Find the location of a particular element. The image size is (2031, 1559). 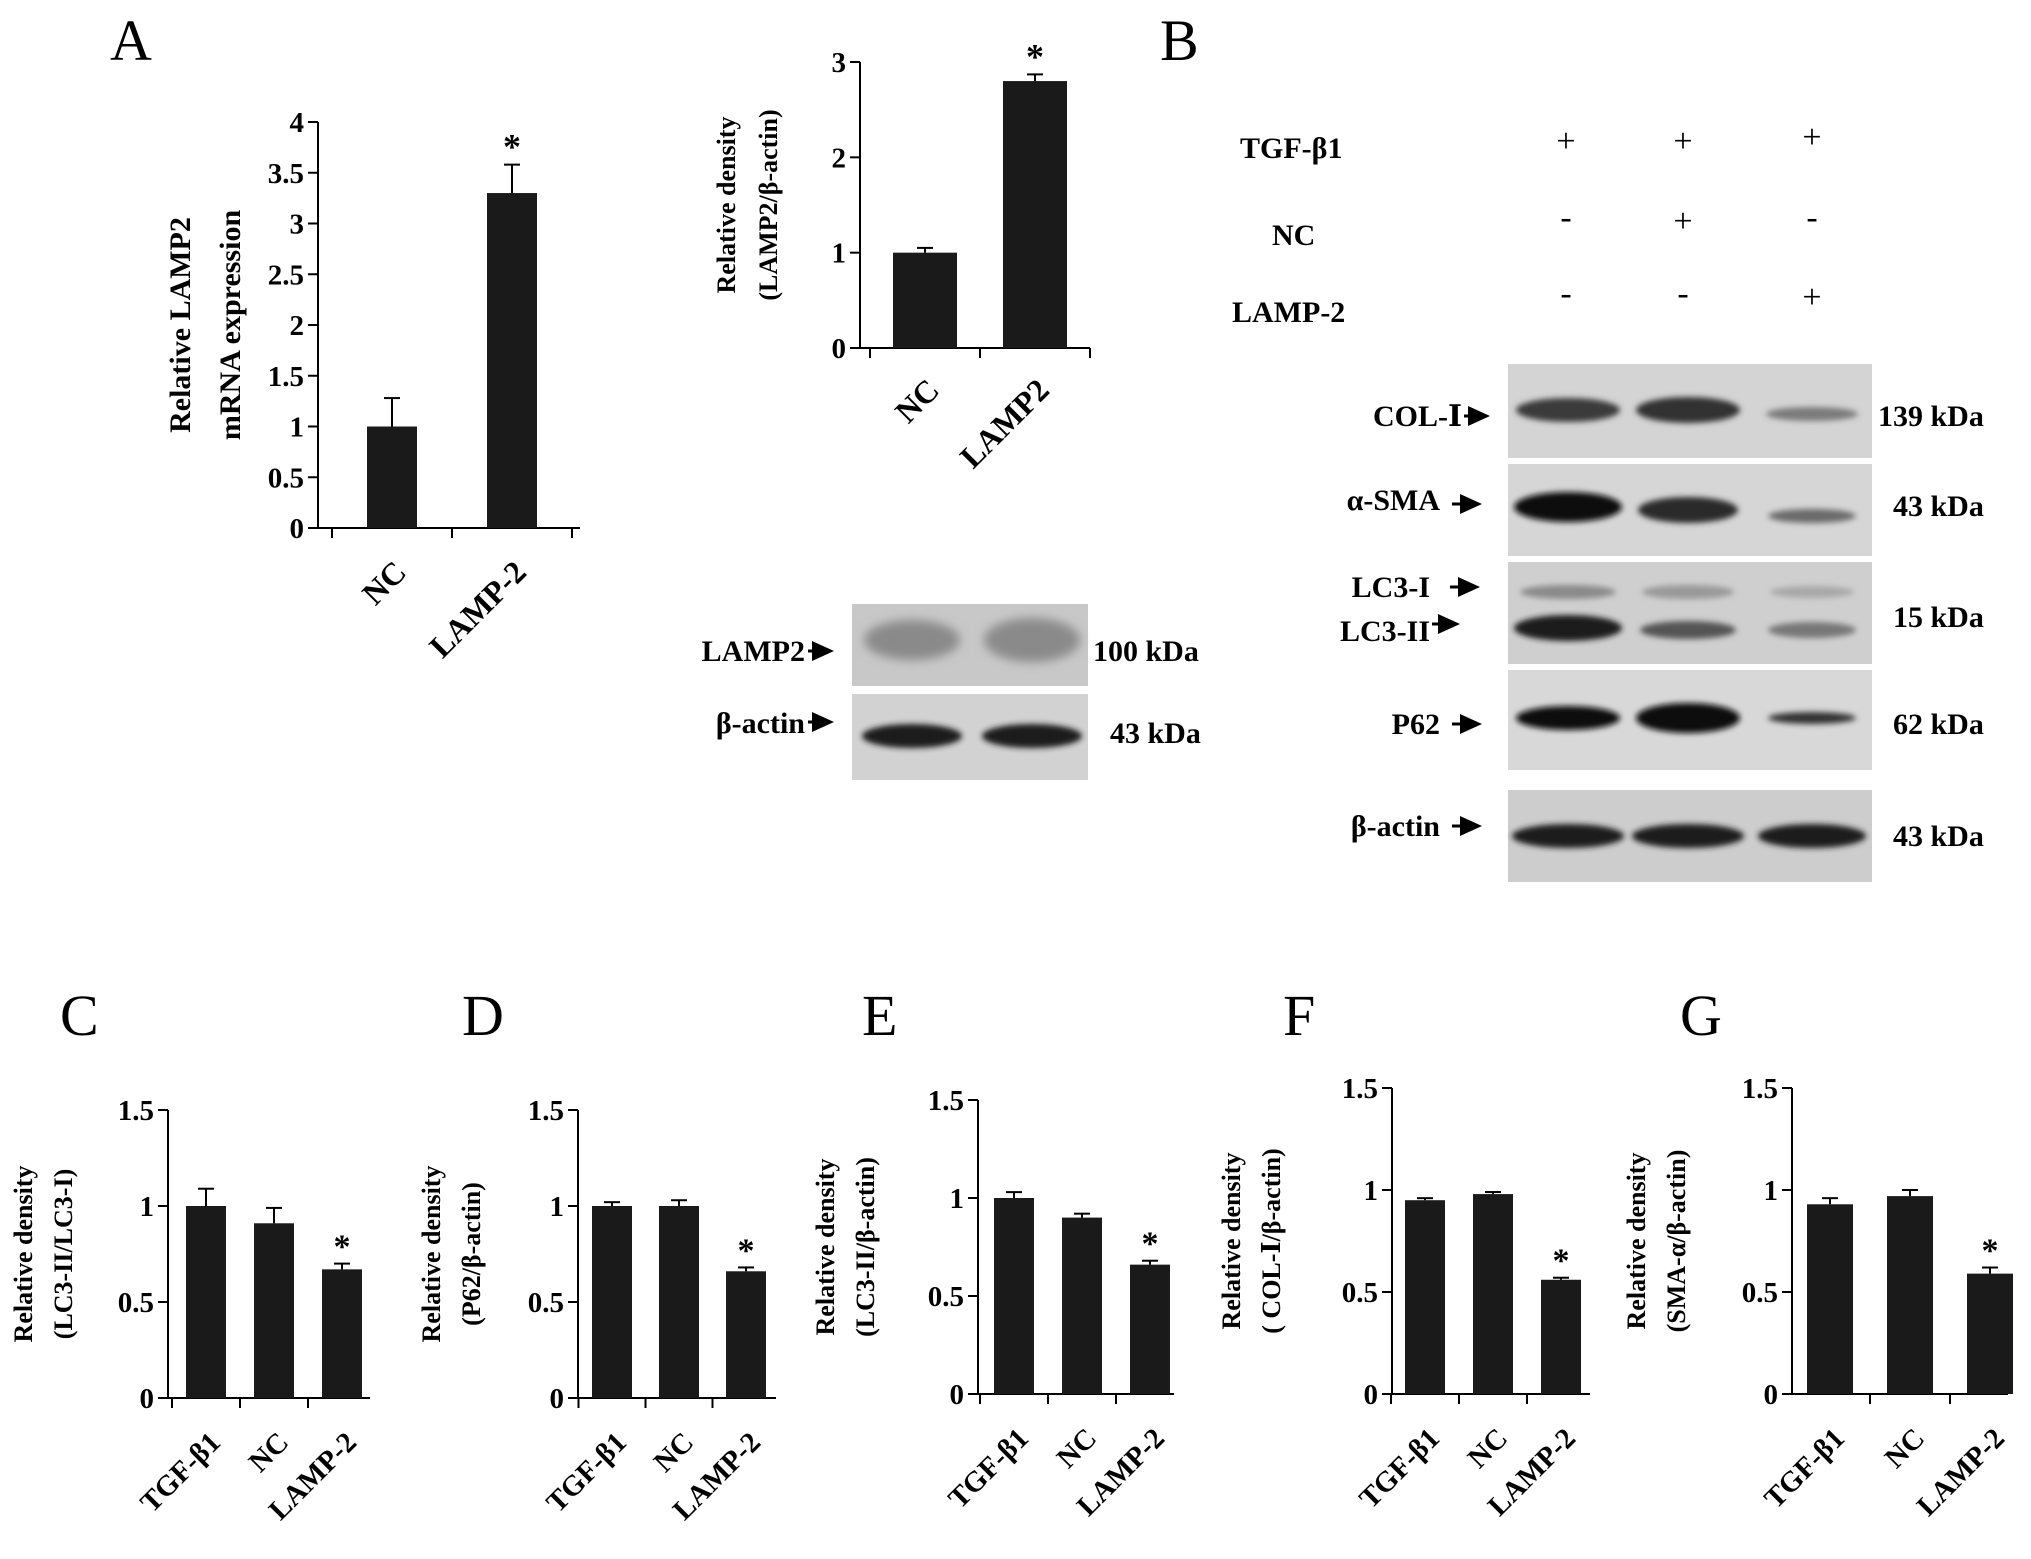

x-tick-label: LAMP-2 is located at coordinates (477, 608).